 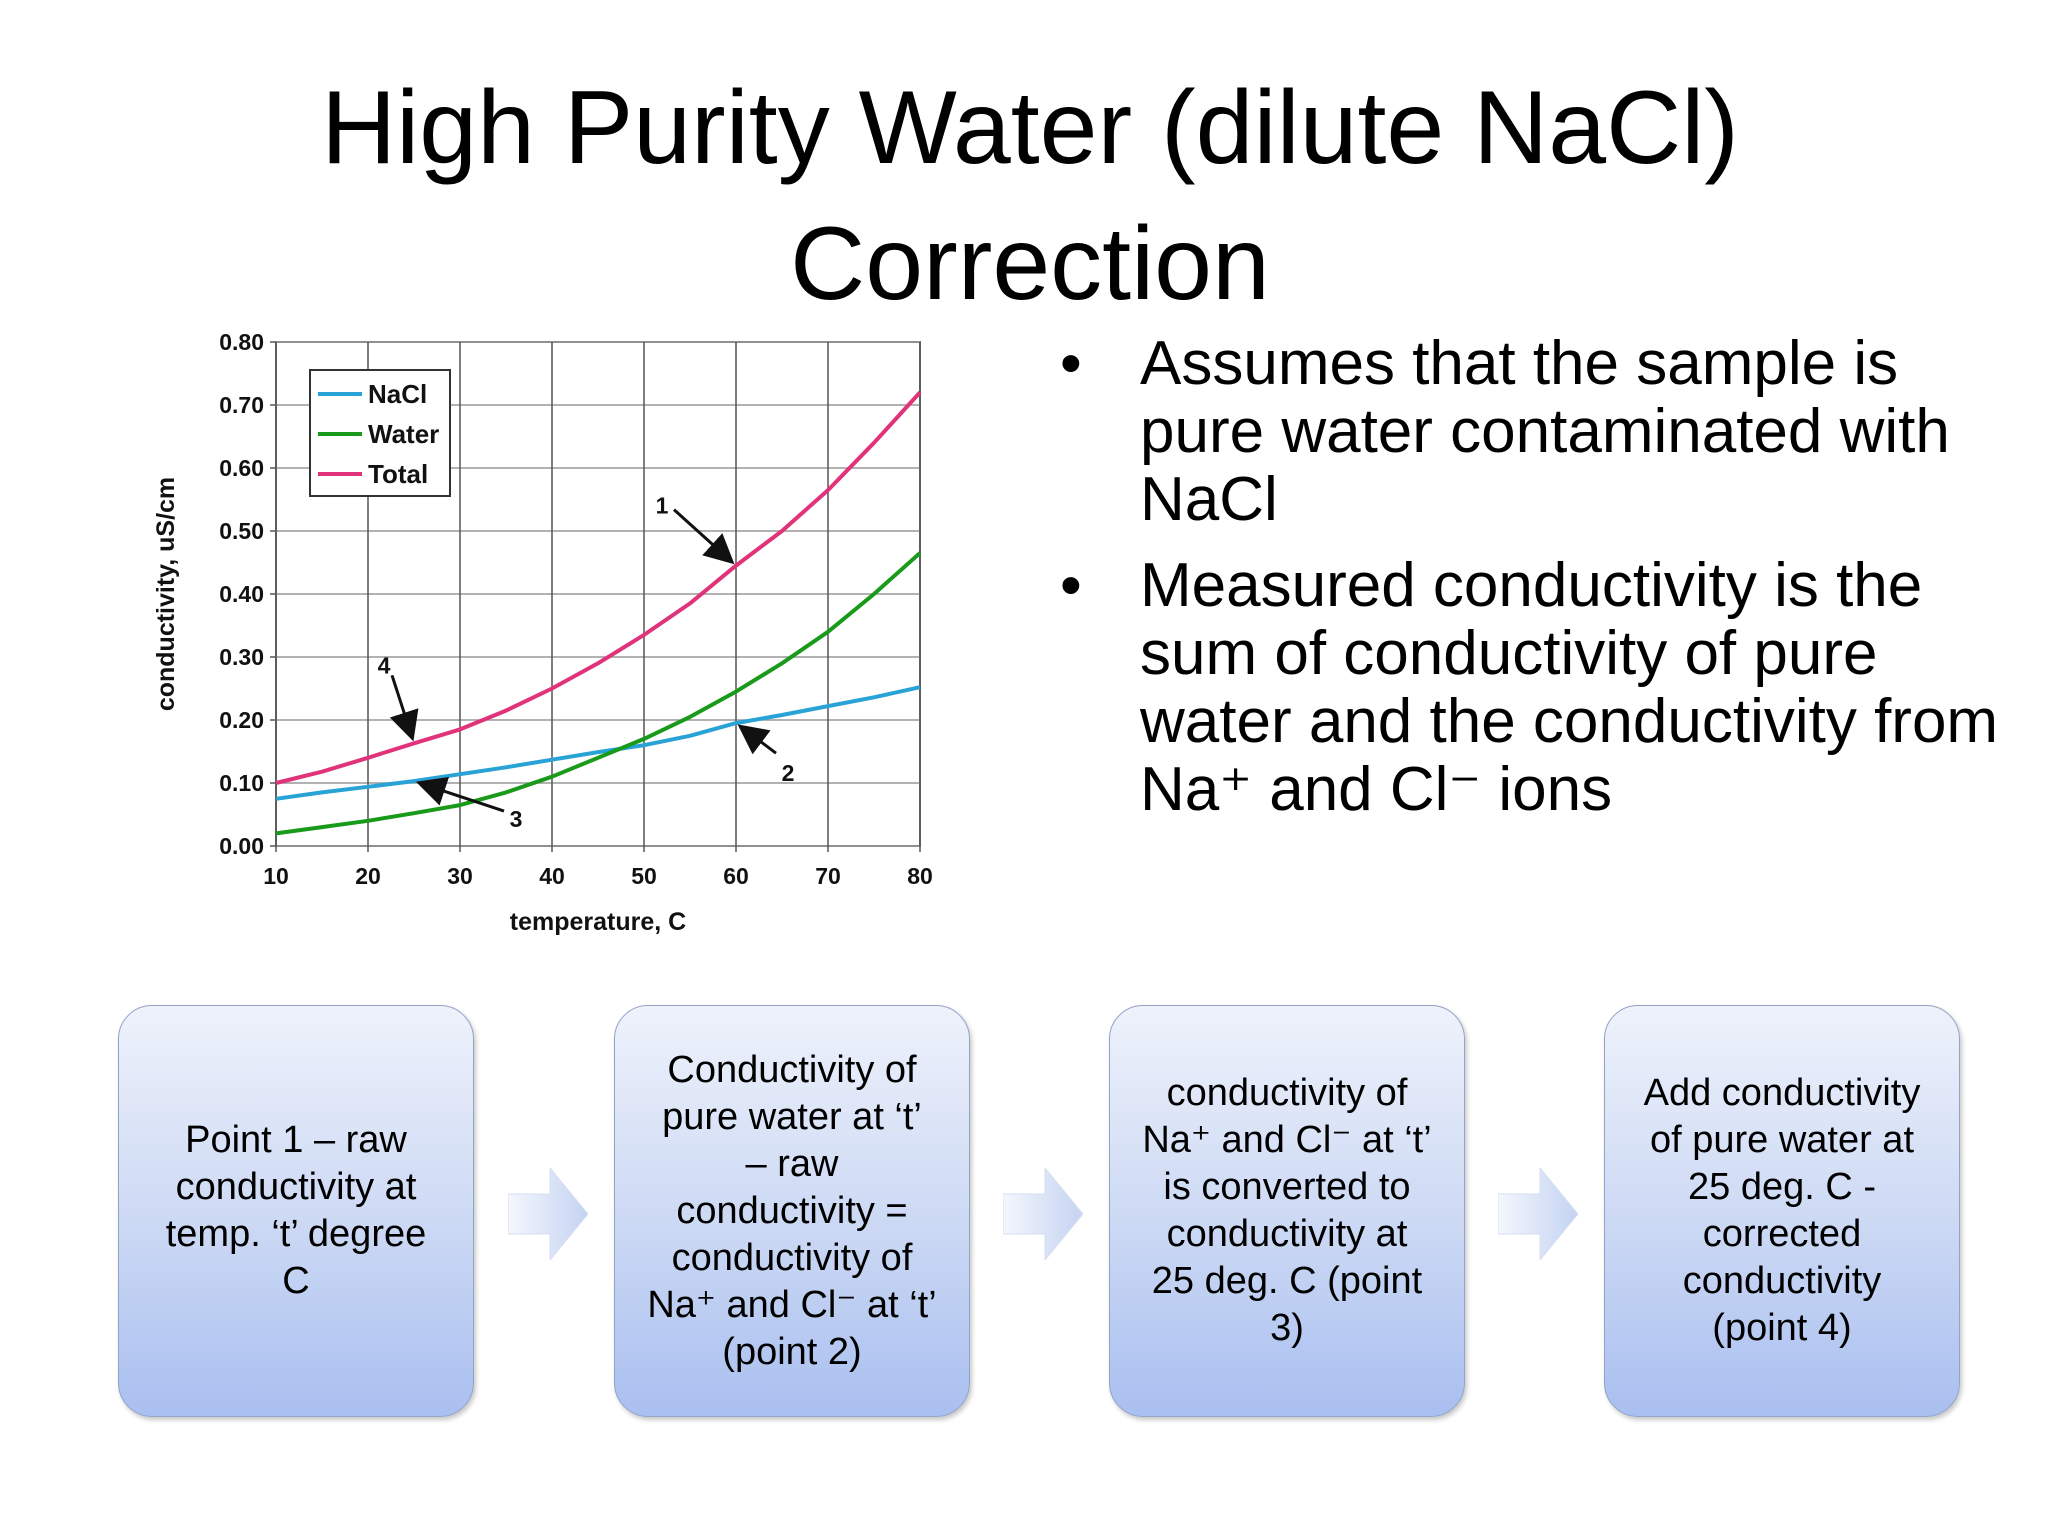 What do you see at coordinates (920, 876) in the screenshot?
I see `x-tick-label: 80` at bounding box center [920, 876].